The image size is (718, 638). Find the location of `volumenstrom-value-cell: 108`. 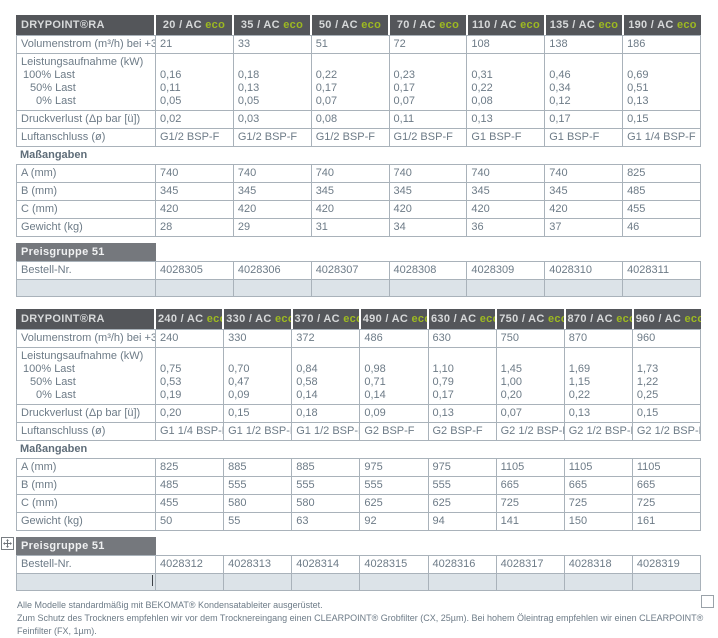

volumenstrom-value-cell: 108 is located at coordinates (506, 44).